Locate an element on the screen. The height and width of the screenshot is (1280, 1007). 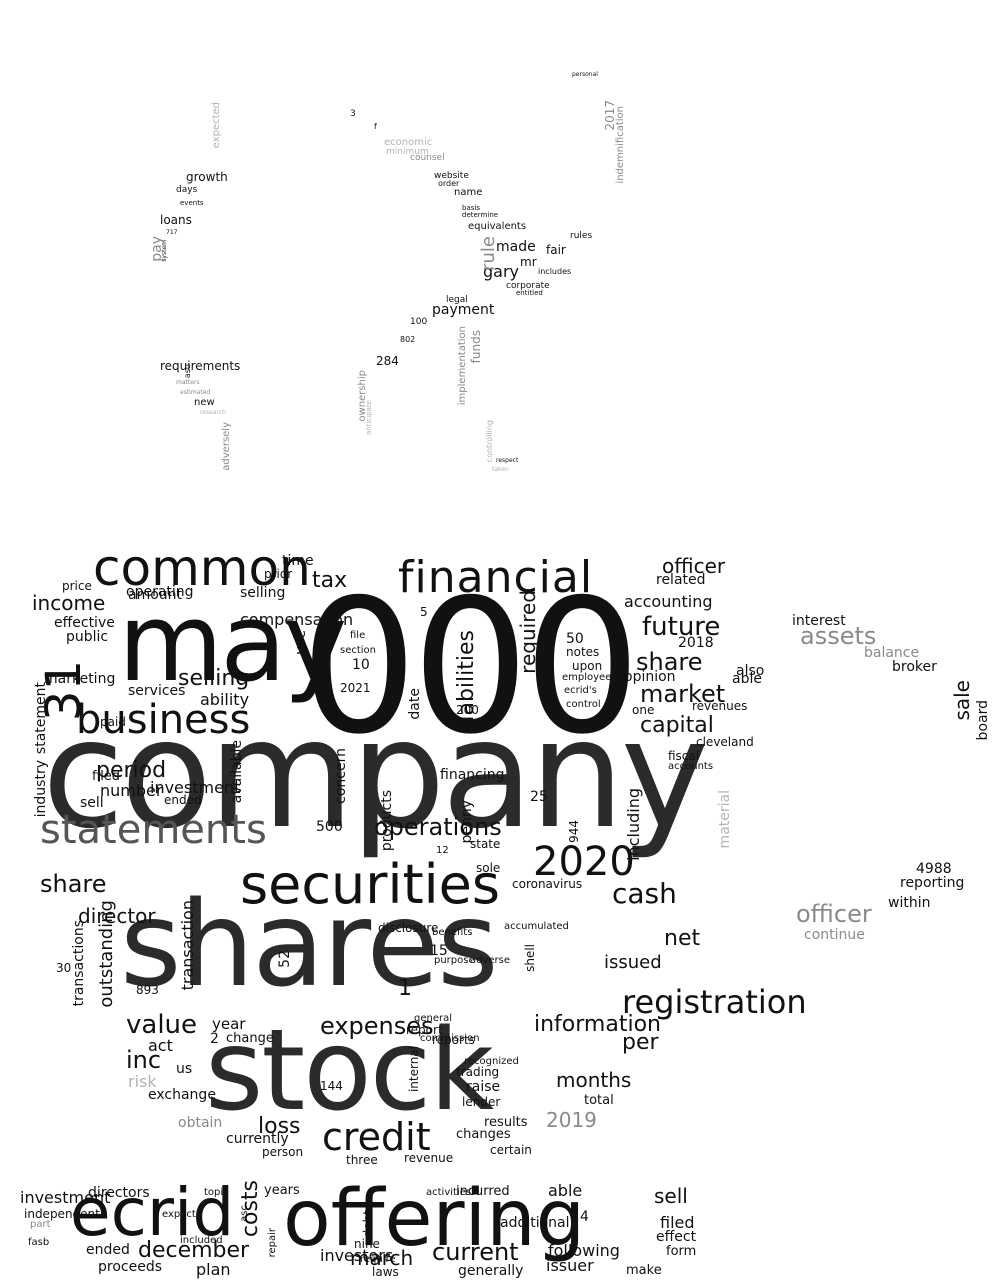
word: opinion is located at coordinates (650, 677).